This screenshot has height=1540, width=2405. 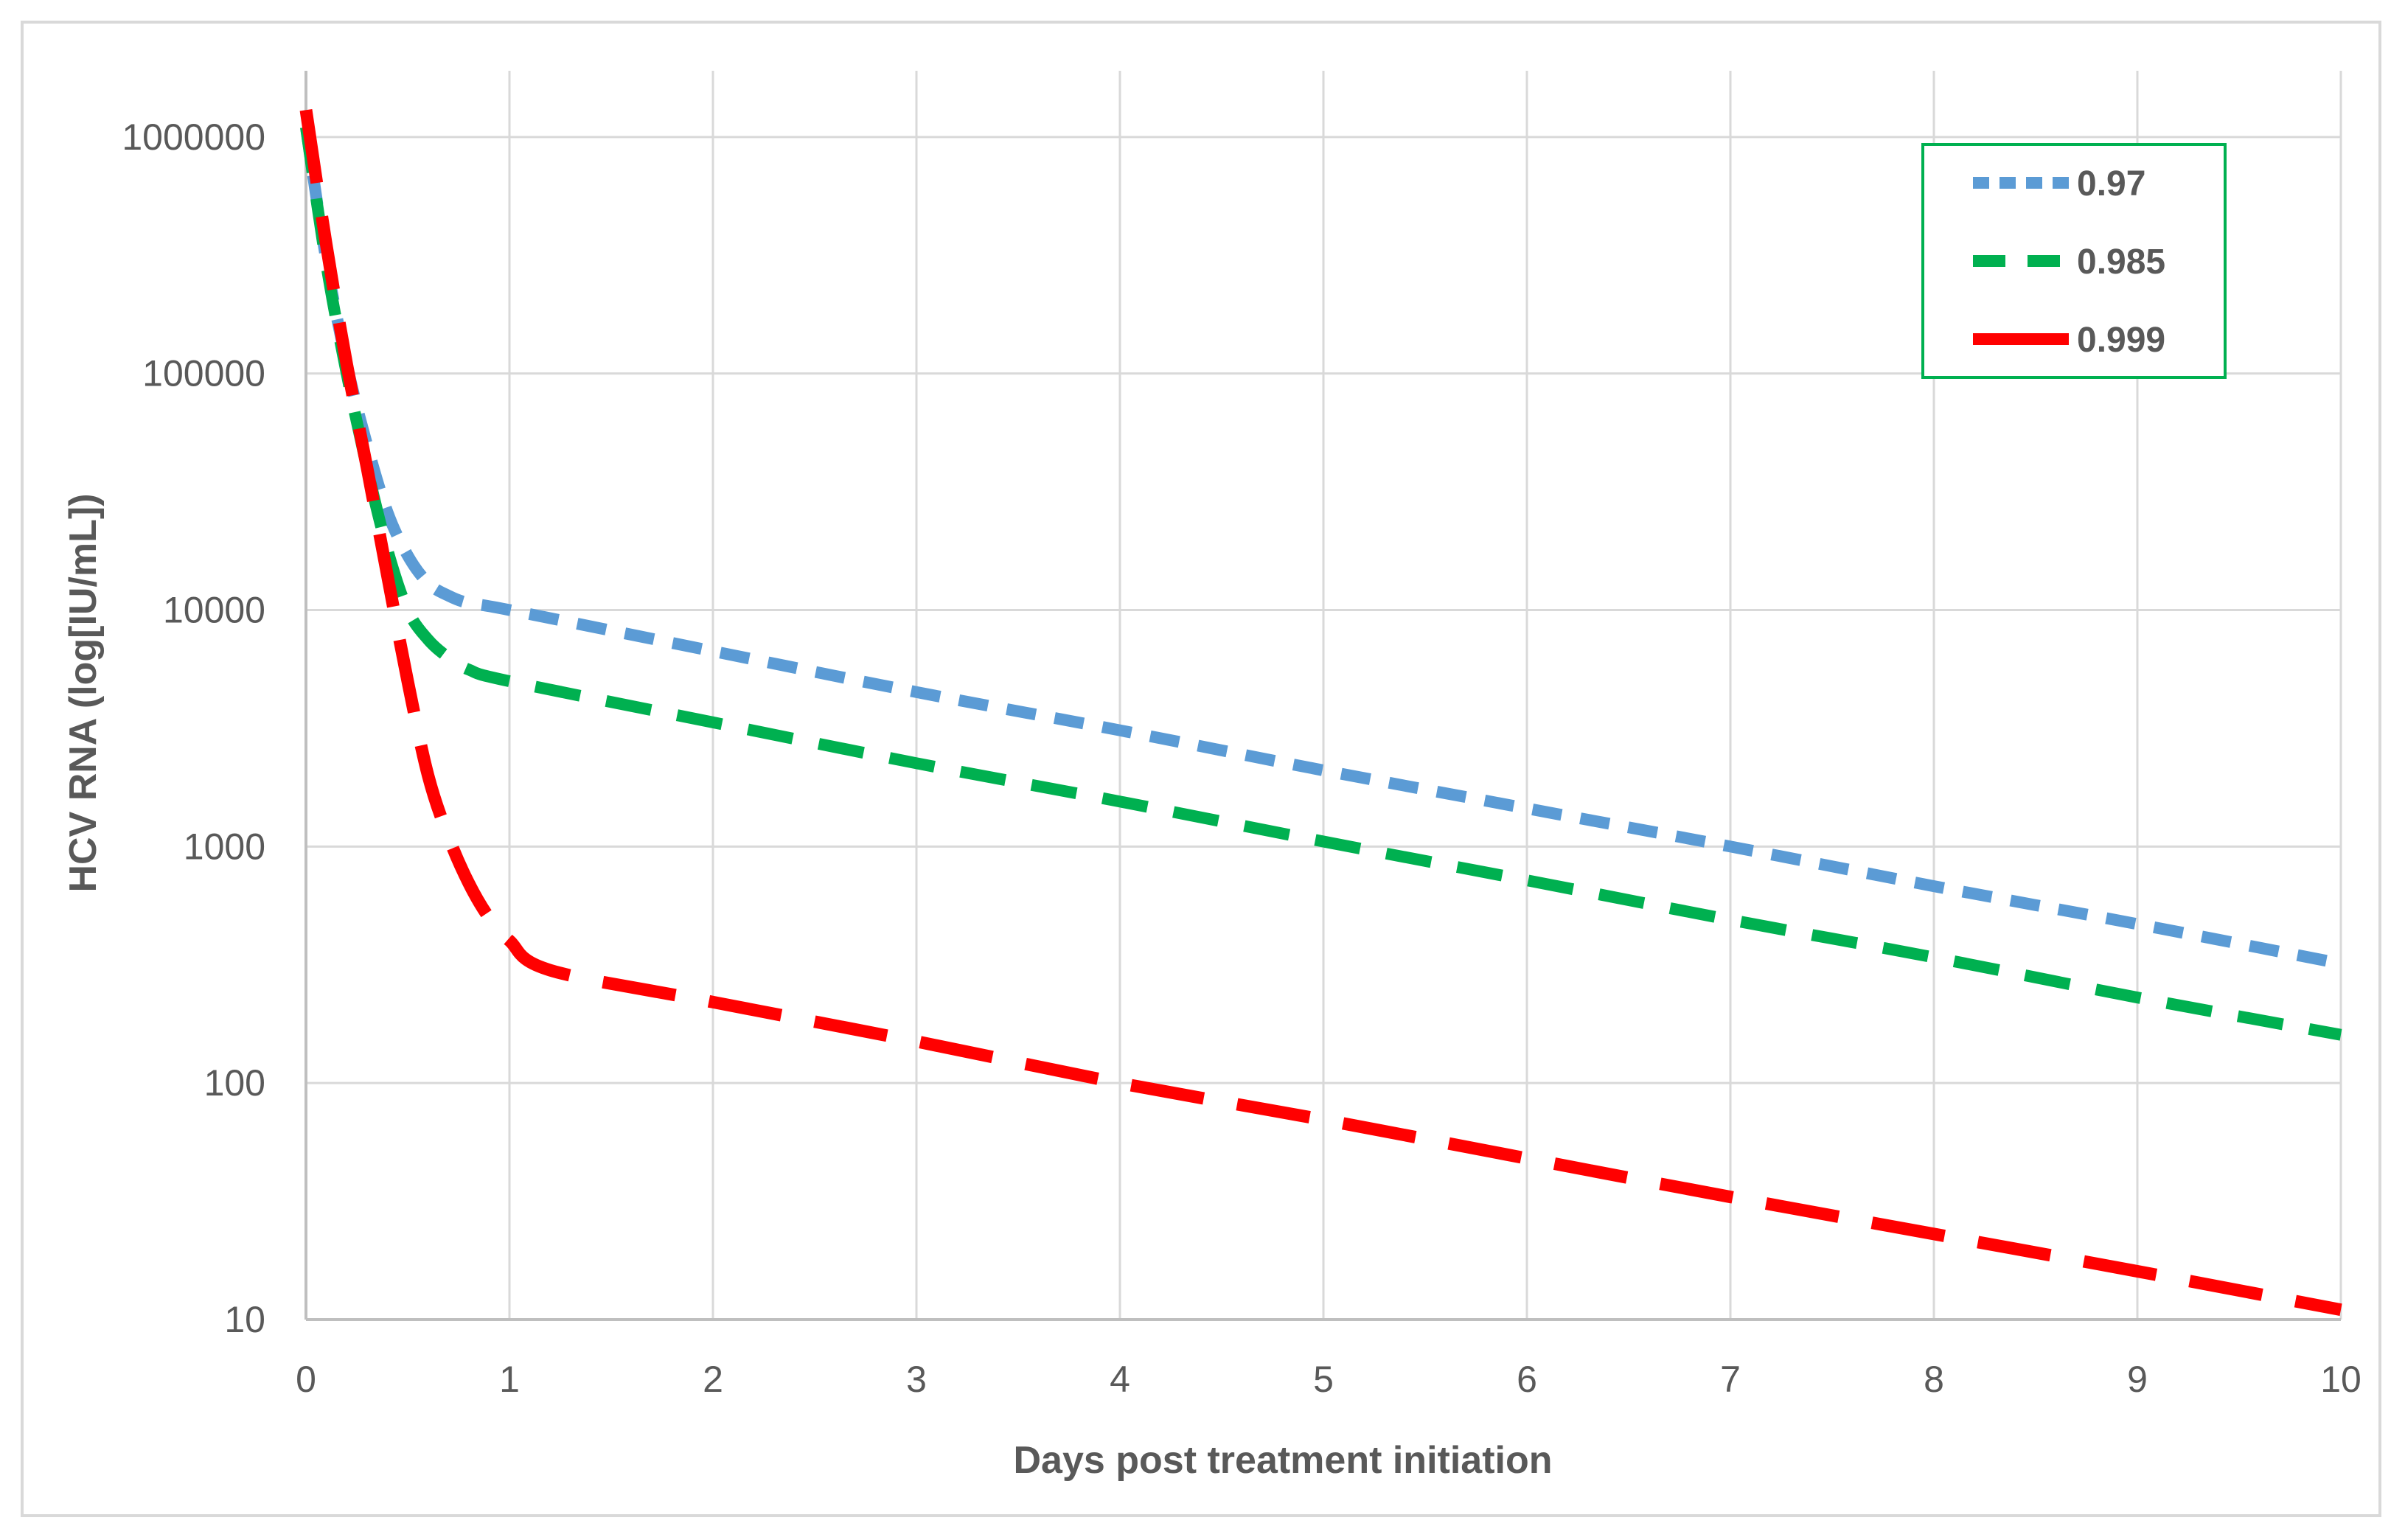 I want to click on y-tick-labels: 10 100 1000 10000 100000 1000000, so click(x=193, y=728).